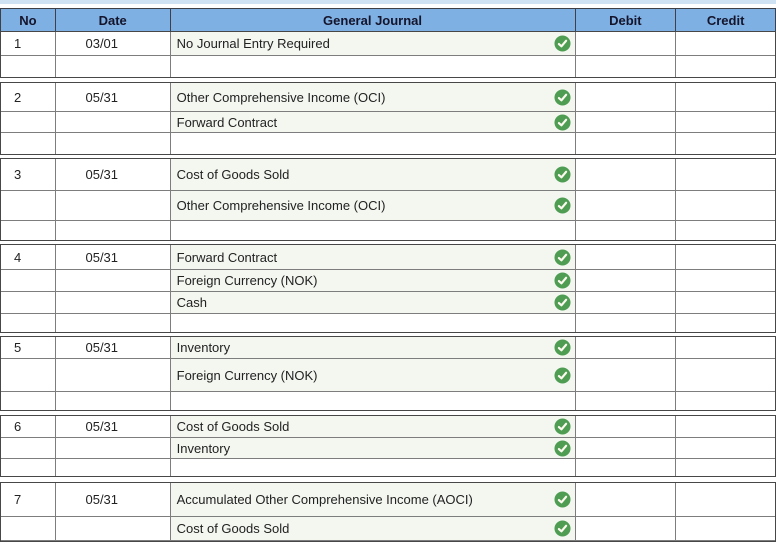 Image resolution: width=776 pixels, height=546 pixels. Describe the element at coordinates (113, 43) in the screenshot. I see `date-cell: 03/01` at that location.